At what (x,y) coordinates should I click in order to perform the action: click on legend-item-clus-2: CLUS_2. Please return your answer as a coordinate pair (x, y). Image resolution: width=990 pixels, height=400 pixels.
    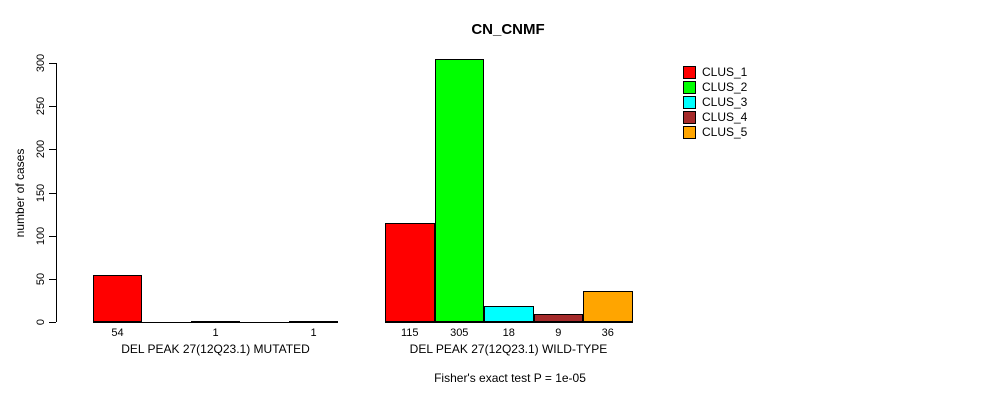
    Looking at the image, I should click on (715, 87).